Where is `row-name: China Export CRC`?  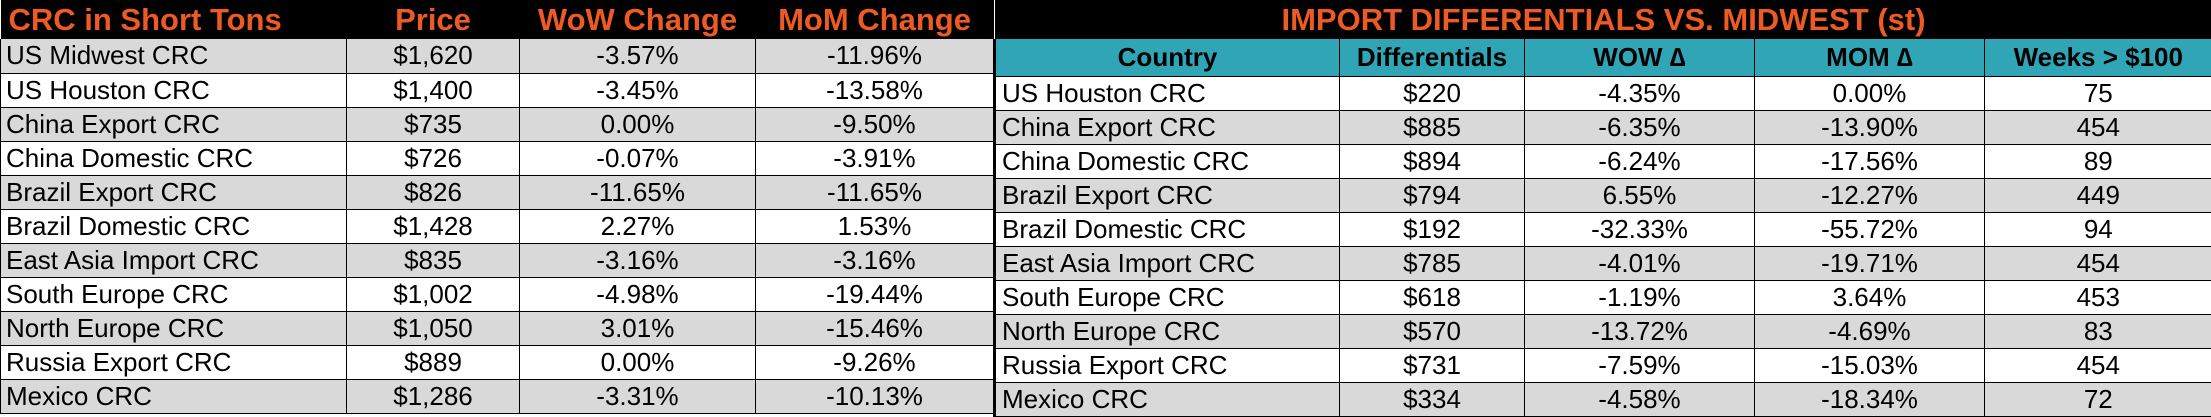 row-name: China Export CRC is located at coordinates (173, 124).